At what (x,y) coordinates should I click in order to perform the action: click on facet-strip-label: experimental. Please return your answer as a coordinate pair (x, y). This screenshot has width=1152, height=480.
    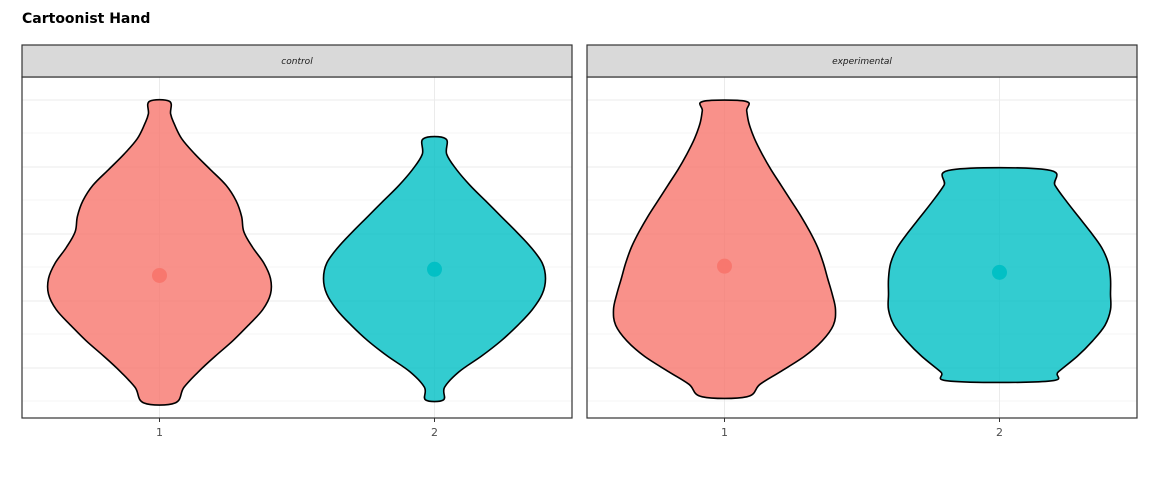
    Looking at the image, I should click on (862, 62).